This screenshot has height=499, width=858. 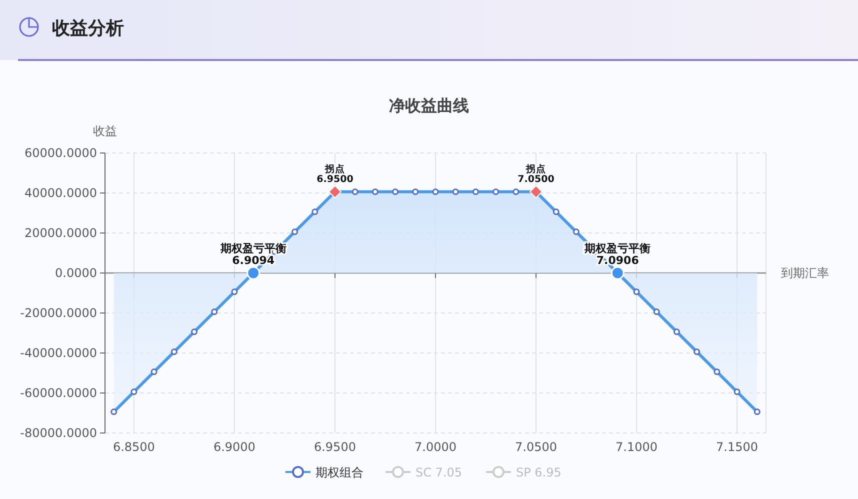 What do you see at coordinates (637, 447) in the screenshot?
I see `x-tick-label: 7.1000` at bounding box center [637, 447].